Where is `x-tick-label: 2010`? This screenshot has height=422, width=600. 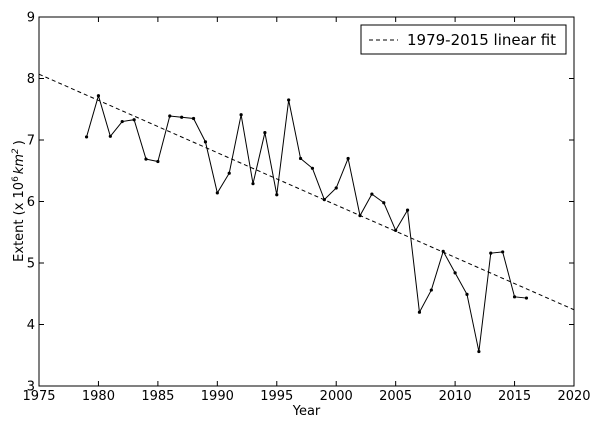 x-tick-label: 2010 is located at coordinates (455, 396).